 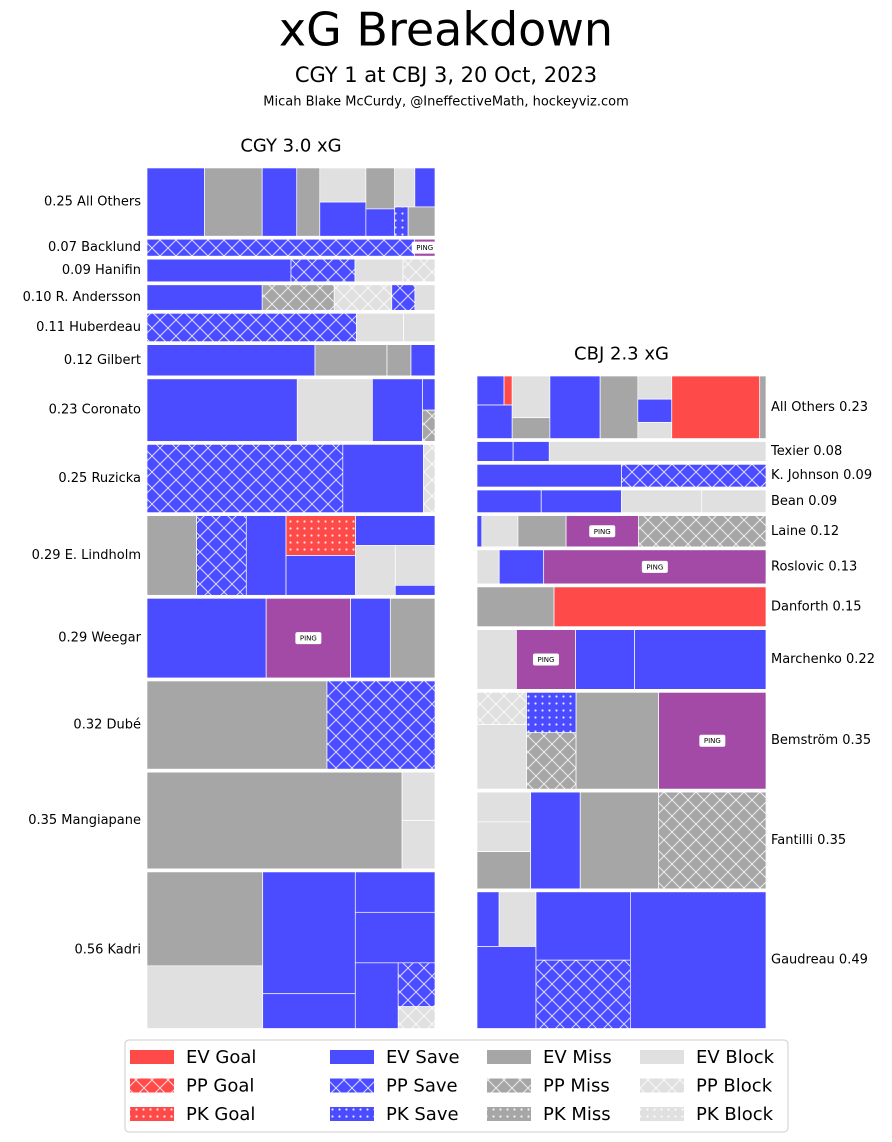 I want to click on legend-label: PK Block, so click(x=735, y=1114).